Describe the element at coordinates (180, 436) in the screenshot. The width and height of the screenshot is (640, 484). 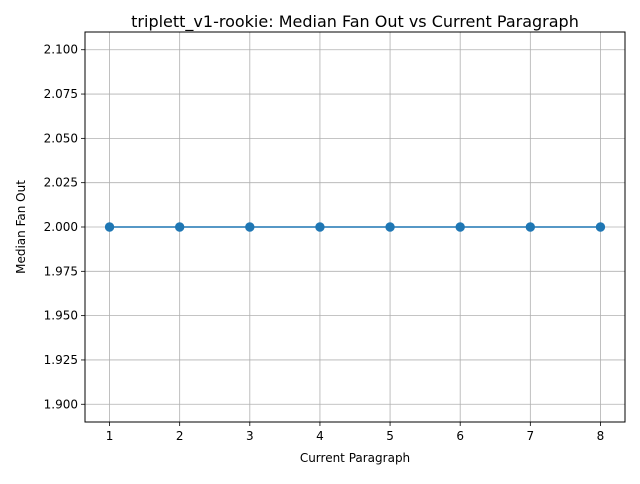
I see `x-tick-label: 2` at that location.